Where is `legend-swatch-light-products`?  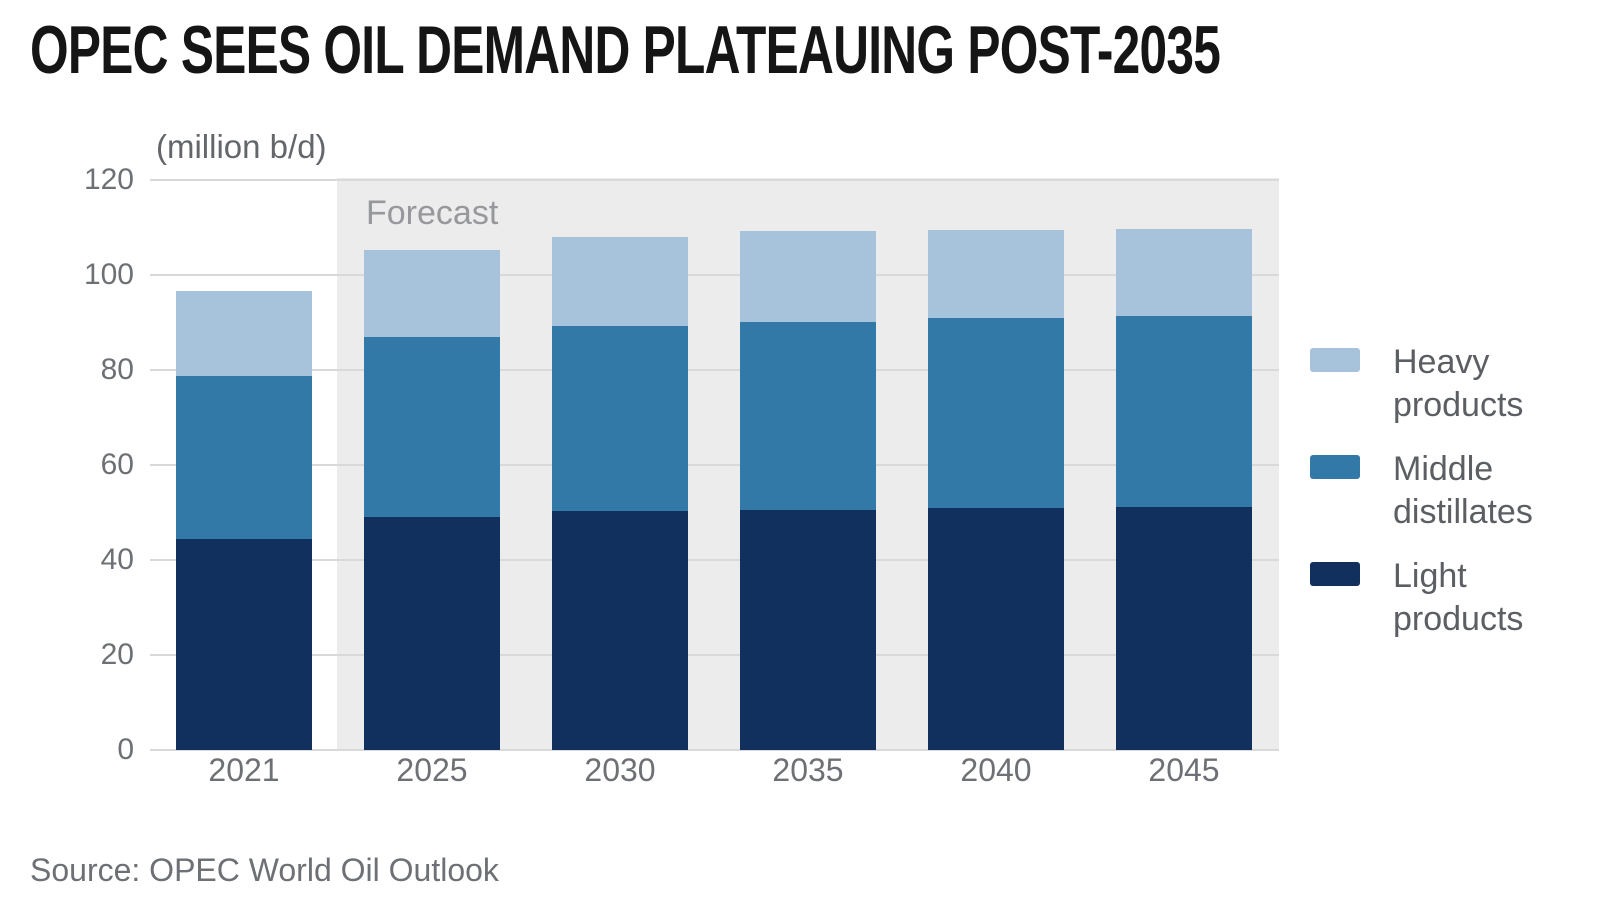 legend-swatch-light-products is located at coordinates (1335, 574).